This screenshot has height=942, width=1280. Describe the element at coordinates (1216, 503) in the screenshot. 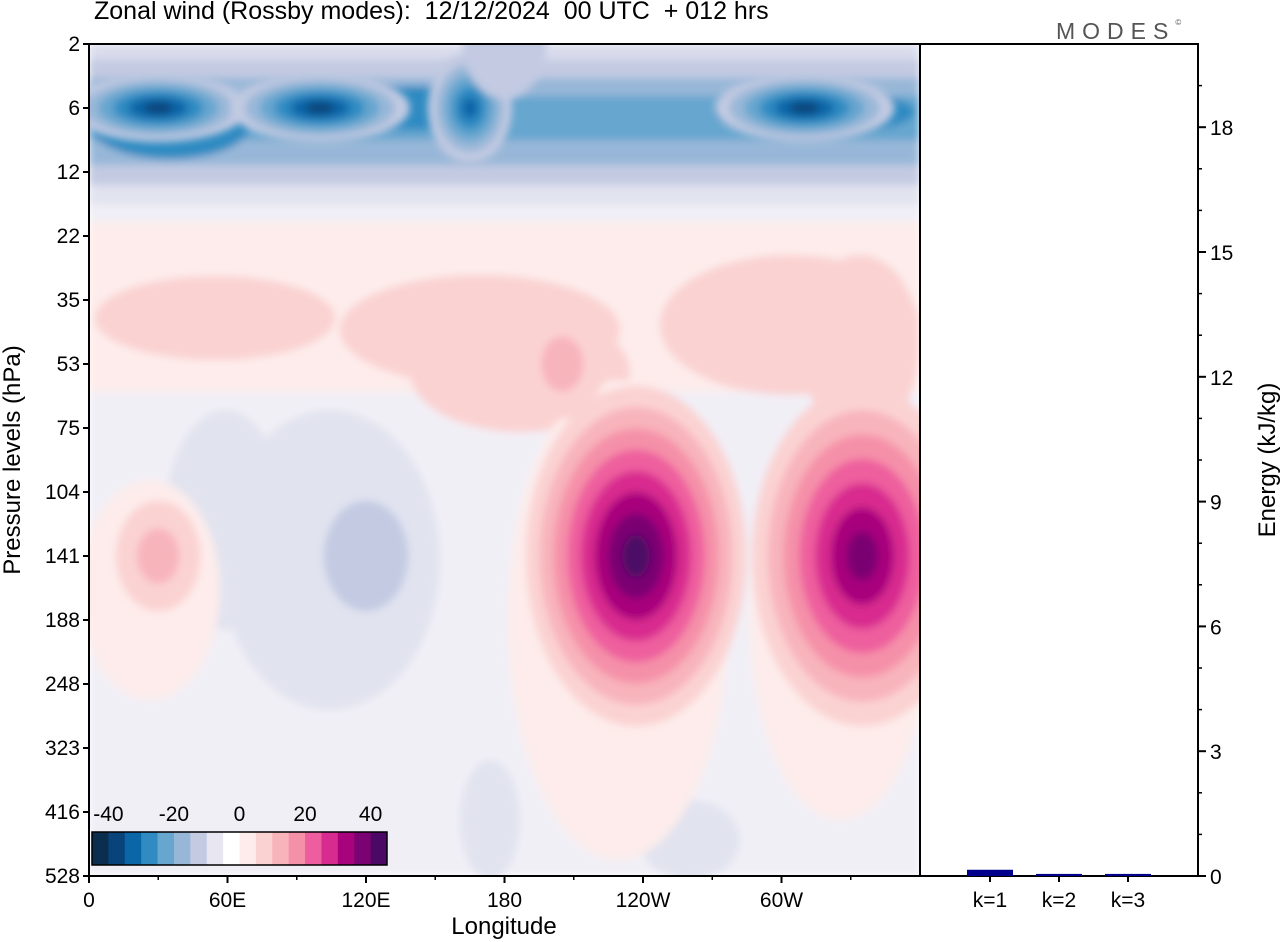

I see `energy-tick-label: 9` at that location.